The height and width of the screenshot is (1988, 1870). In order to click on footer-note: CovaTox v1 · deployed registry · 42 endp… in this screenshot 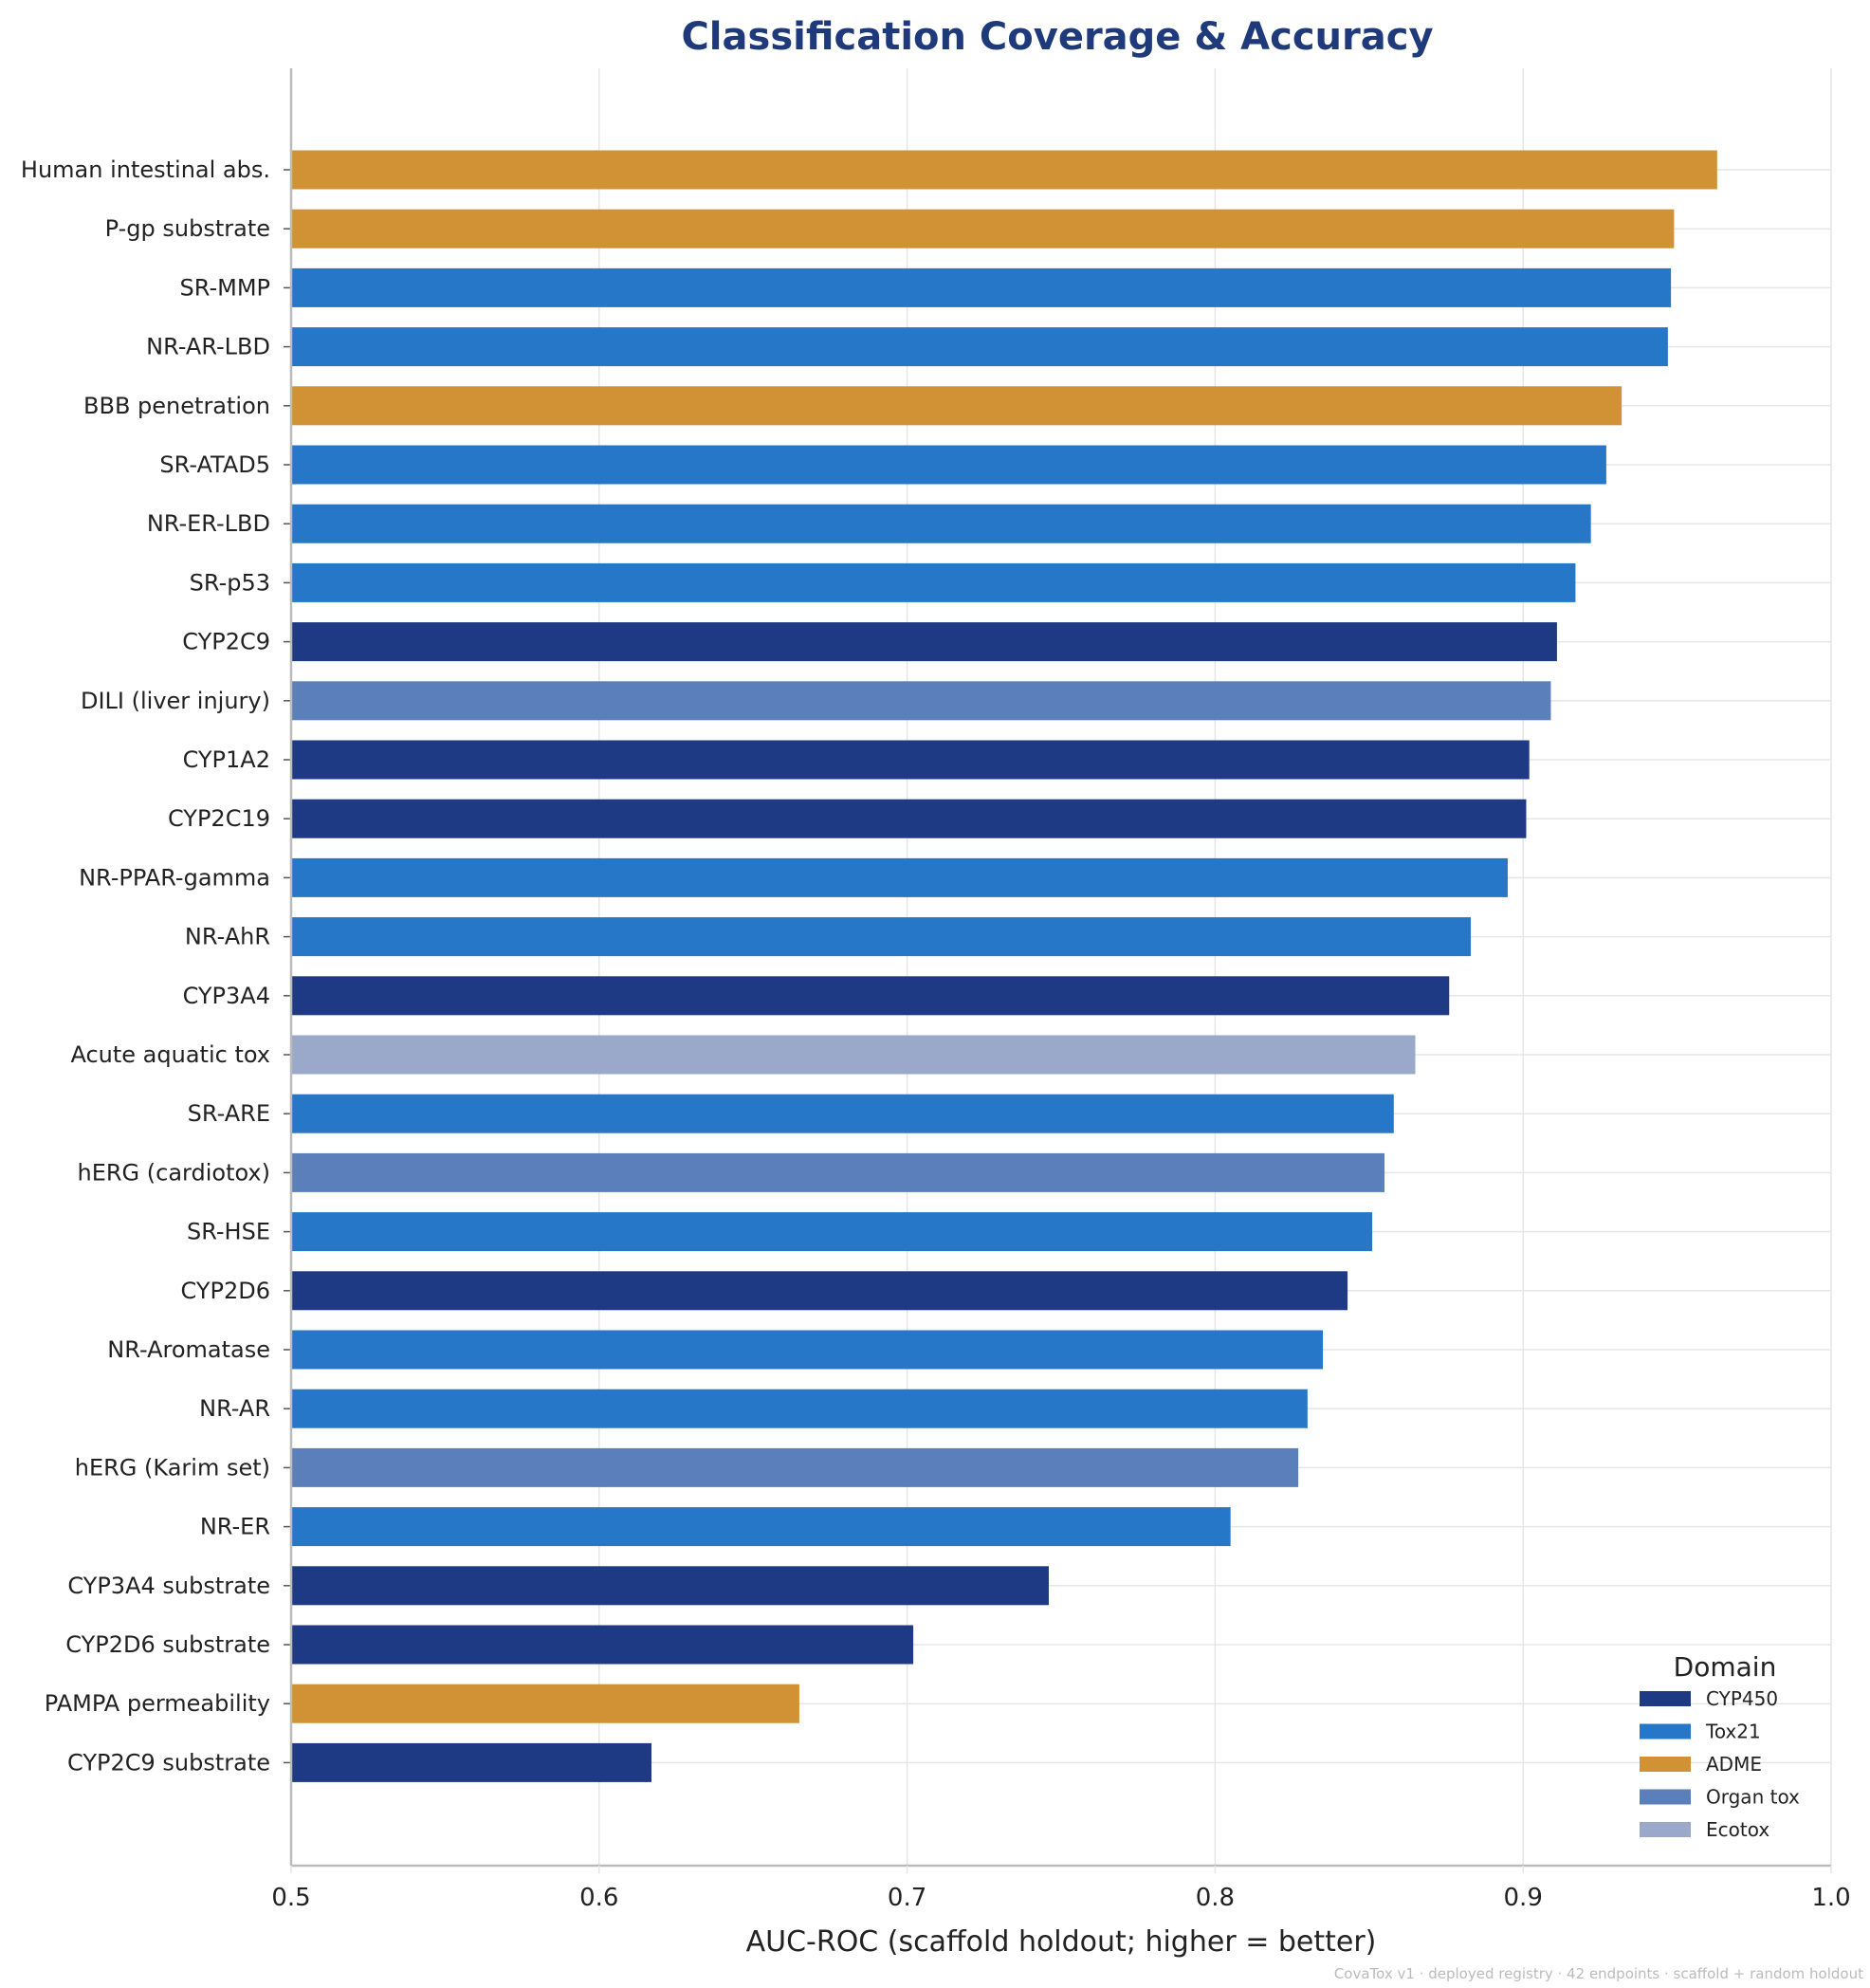, I will do `click(1598, 1973)`.